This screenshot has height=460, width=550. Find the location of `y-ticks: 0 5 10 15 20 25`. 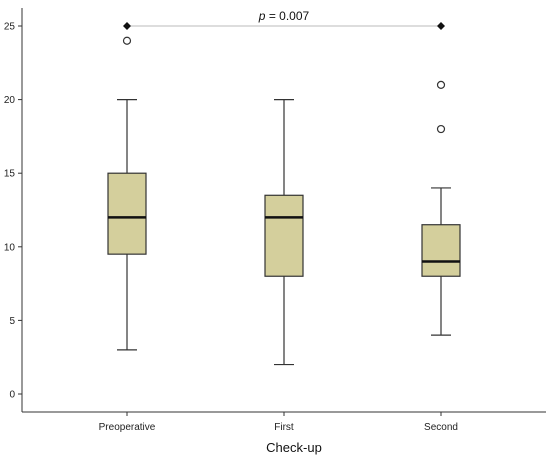

y-ticks: 0 5 10 15 20 25 is located at coordinates (13, 211).